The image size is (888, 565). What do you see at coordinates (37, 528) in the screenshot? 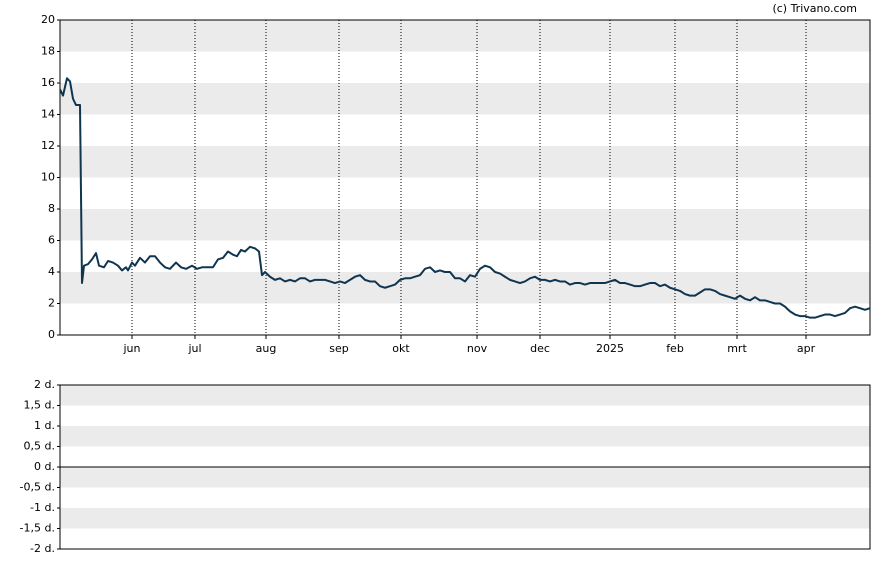
I see `y-tick-label: -1,5 d.` at bounding box center [37, 528].